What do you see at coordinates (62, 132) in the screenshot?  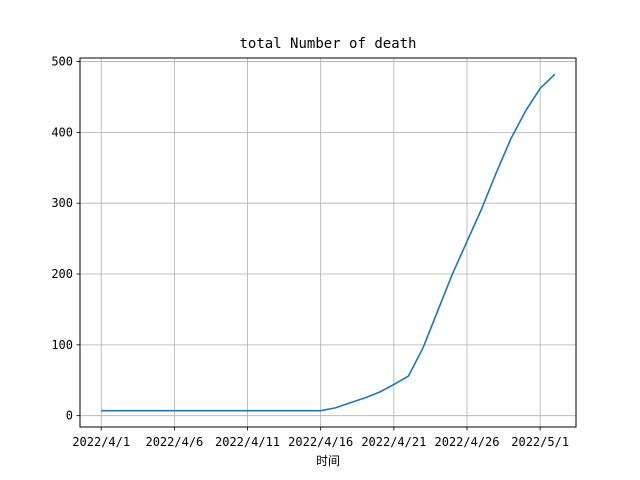 I see `y-tick-label: 400` at bounding box center [62, 132].